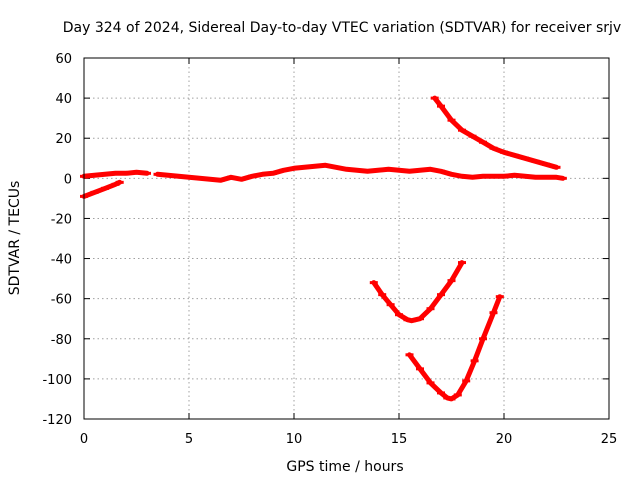 The width and height of the screenshot is (640, 480). I want to click on y-tick-label: -40, so click(61, 260).